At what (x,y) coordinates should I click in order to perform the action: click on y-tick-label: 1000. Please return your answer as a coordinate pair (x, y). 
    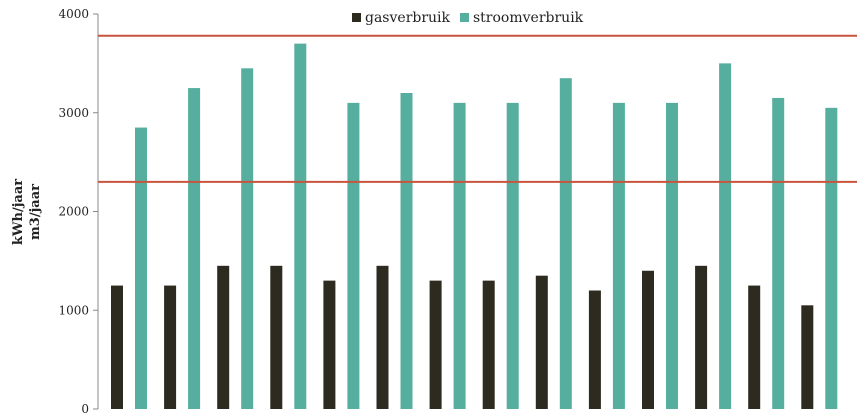
    Looking at the image, I should click on (73, 310).